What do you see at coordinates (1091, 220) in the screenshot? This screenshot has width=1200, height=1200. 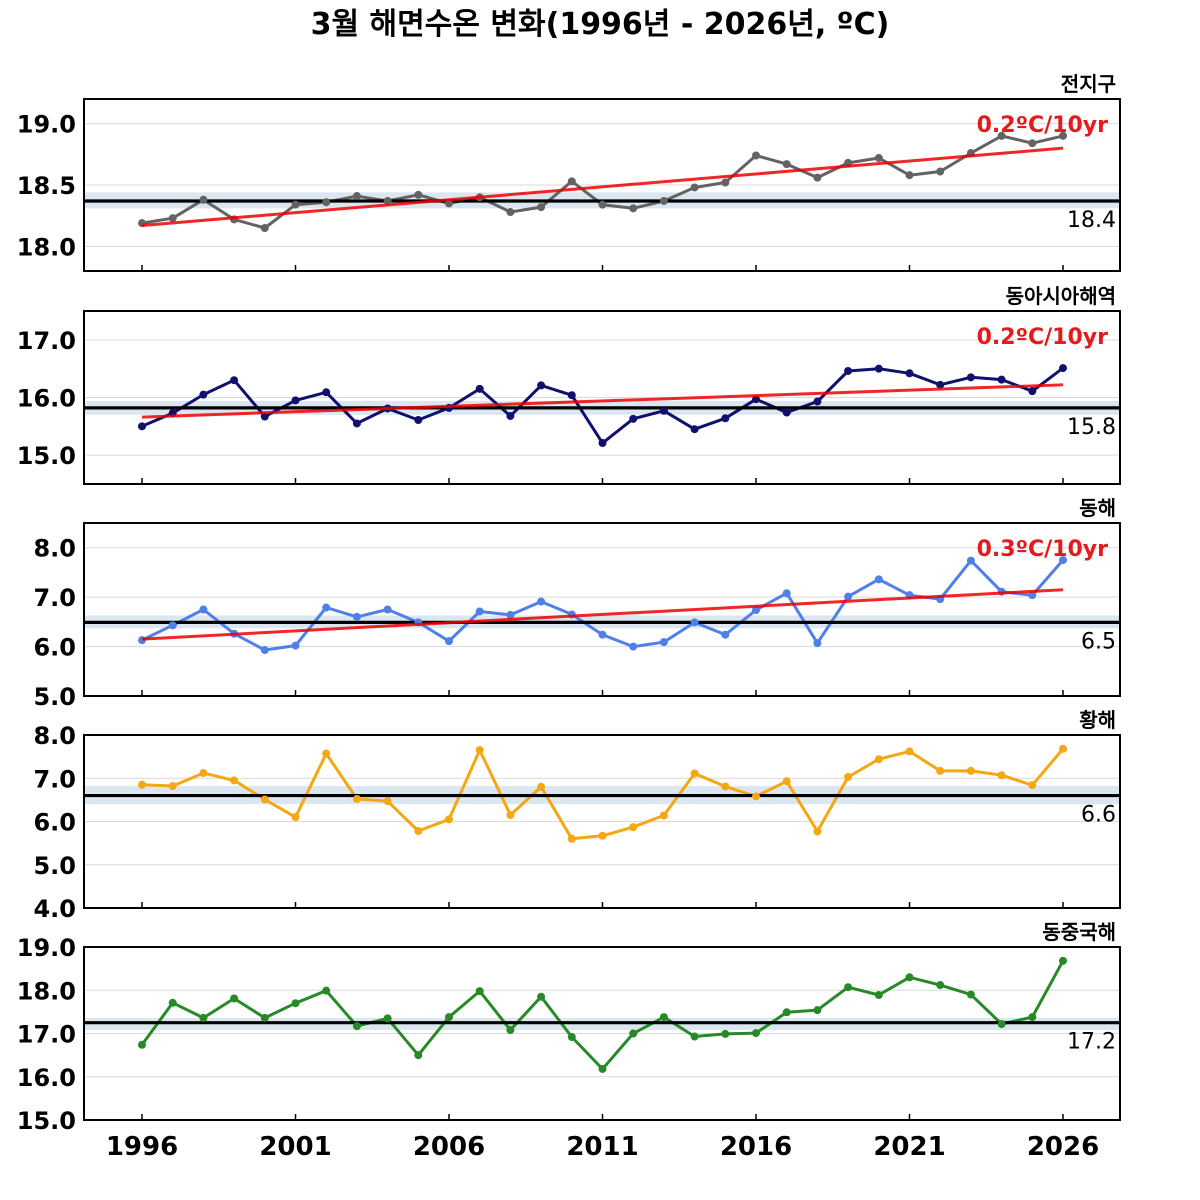 I see `mean-value-label: 18.4` at bounding box center [1091, 220].